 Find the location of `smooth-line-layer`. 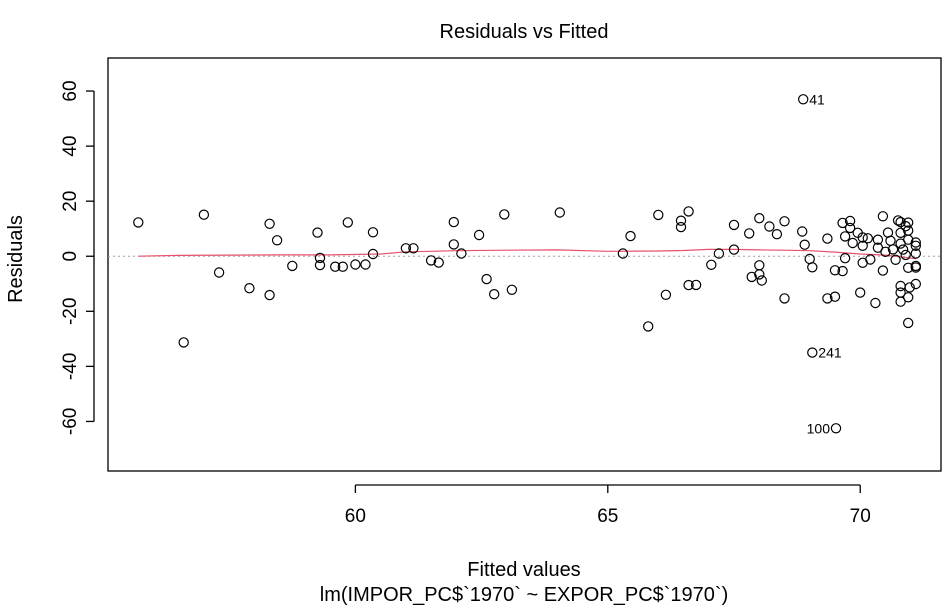

smooth-line-layer is located at coordinates (527, 254).